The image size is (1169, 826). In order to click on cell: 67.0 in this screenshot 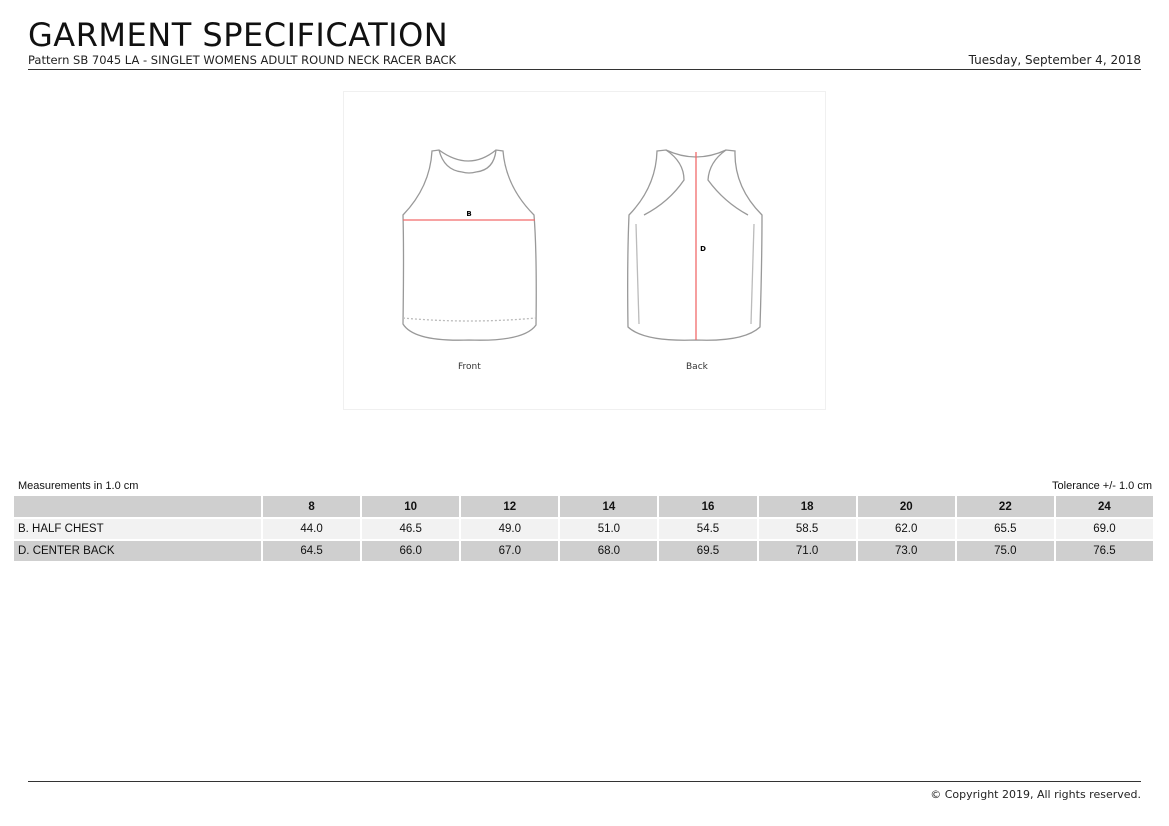, I will do `click(510, 551)`.